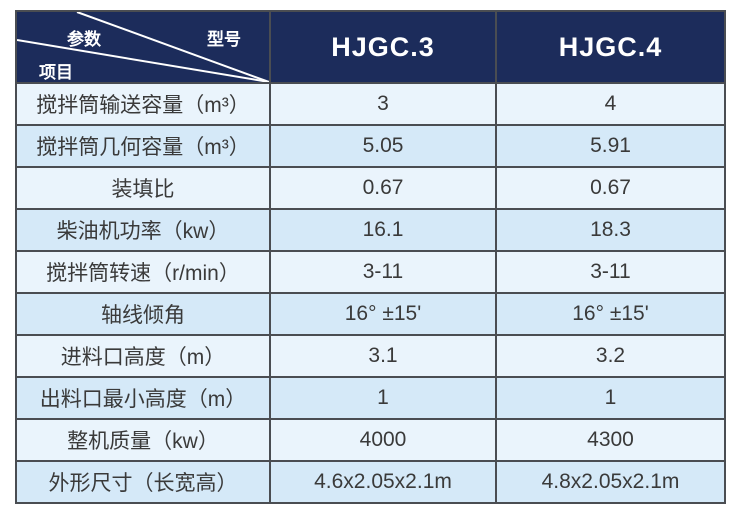  What do you see at coordinates (143, 104) in the screenshot?
I see `row-label: 搅拌筒输送容量（m³）` at bounding box center [143, 104].